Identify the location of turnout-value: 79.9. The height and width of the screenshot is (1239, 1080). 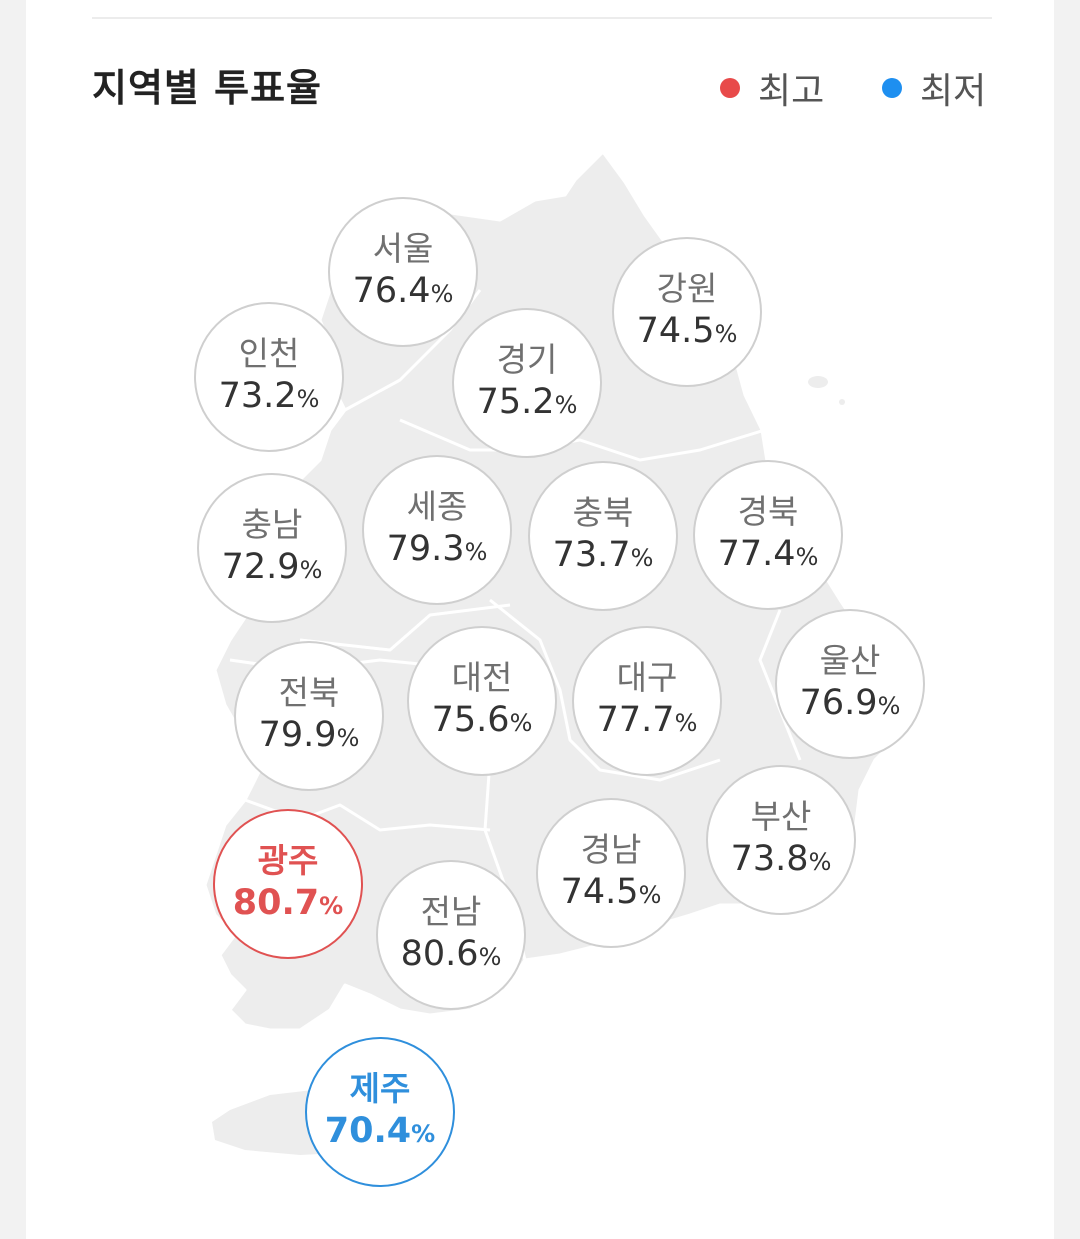
(297, 734).